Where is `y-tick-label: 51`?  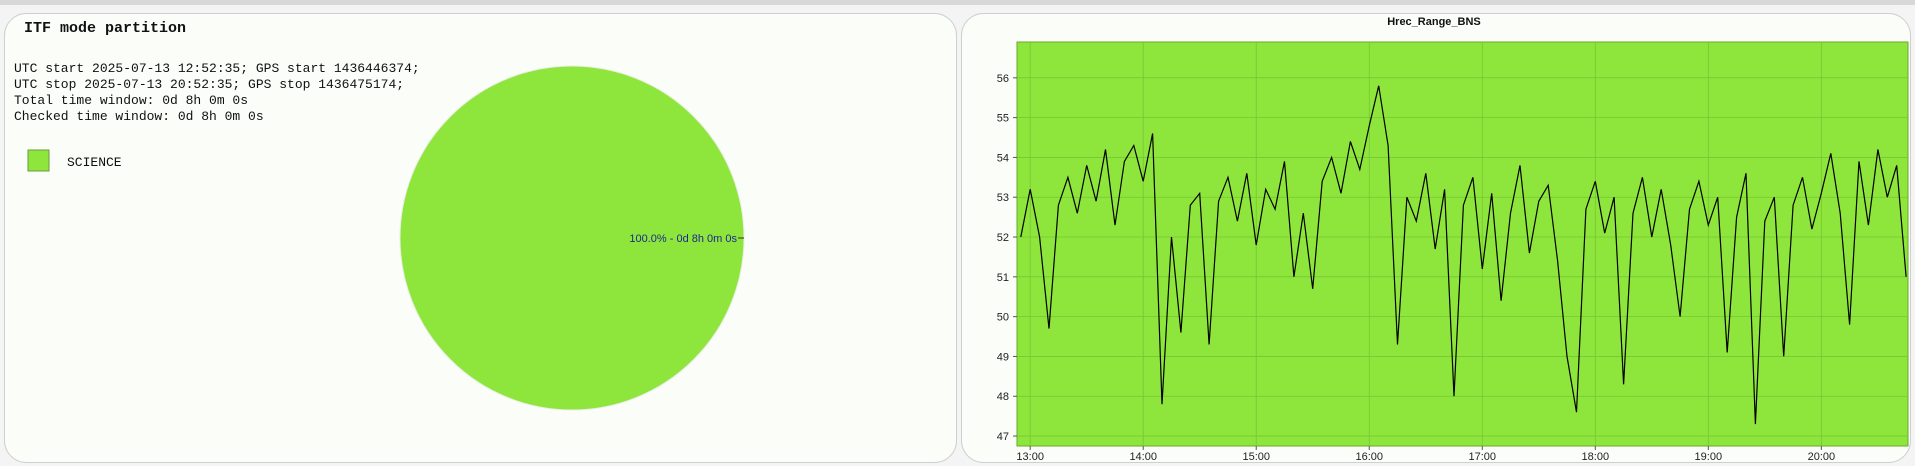 y-tick-label: 51 is located at coordinates (1003, 278).